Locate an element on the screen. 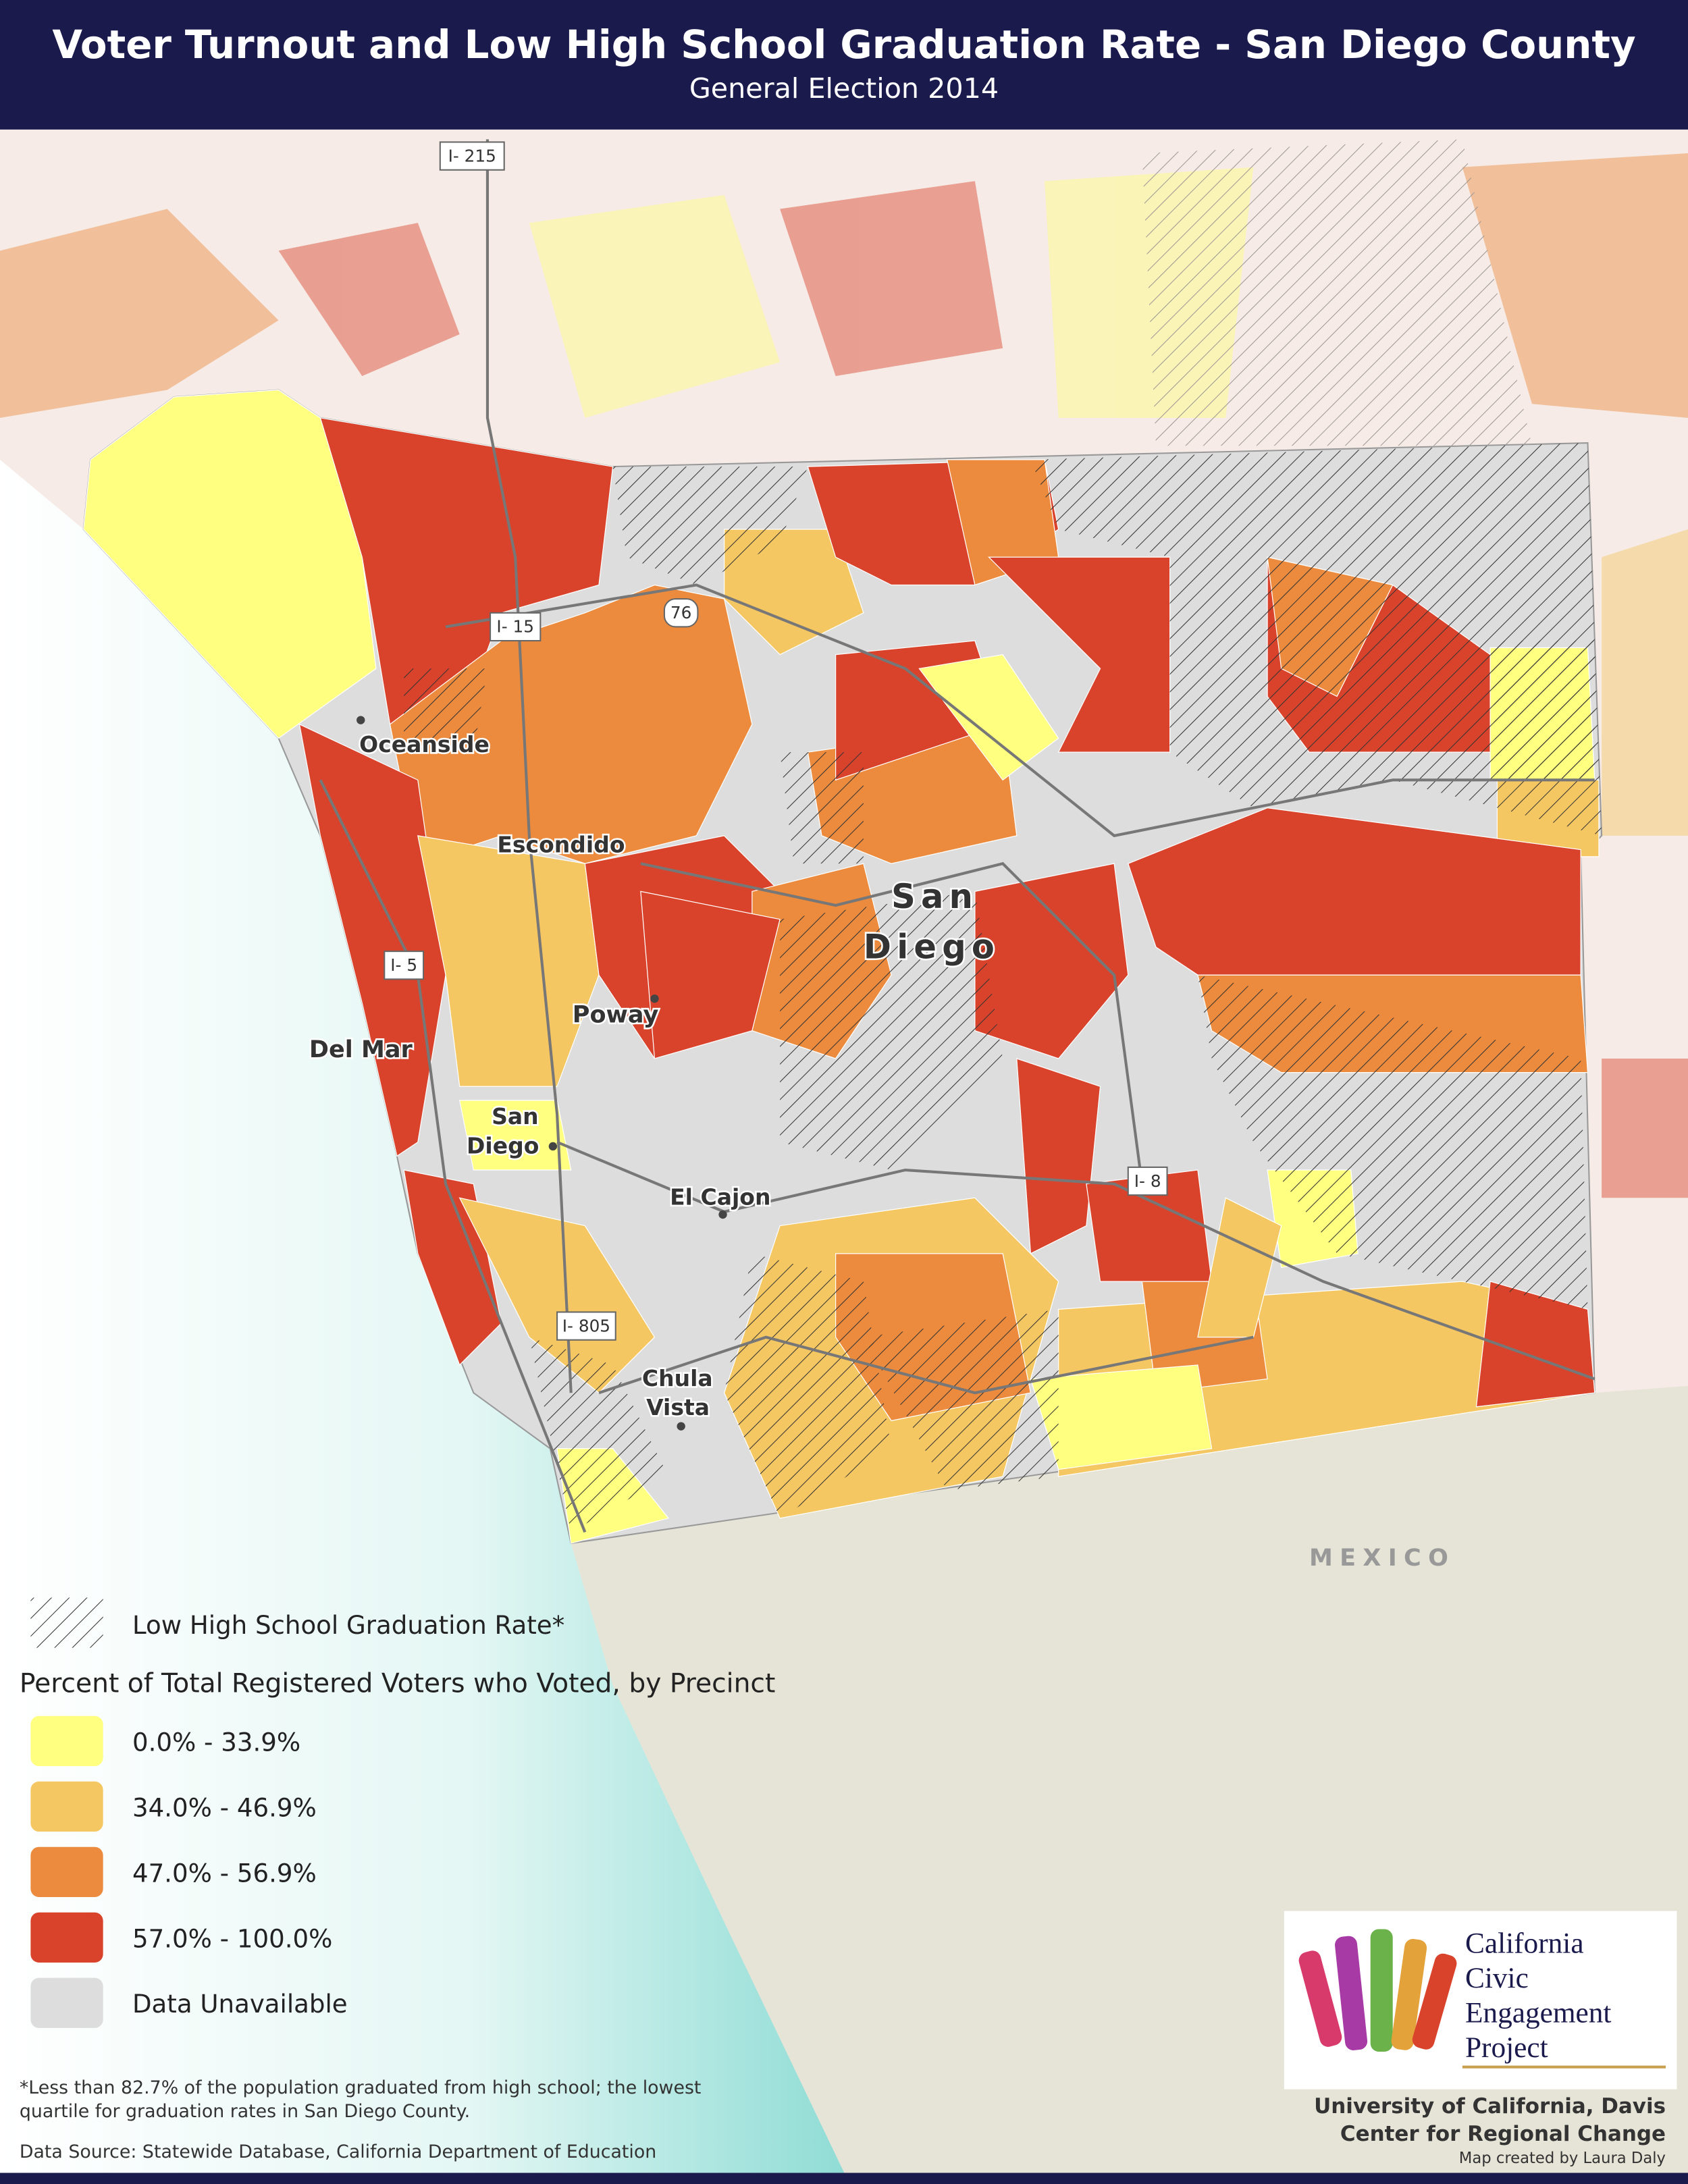 The height and width of the screenshot is (2184, 1688). highway-label: 76 is located at coordinates (680, 612).